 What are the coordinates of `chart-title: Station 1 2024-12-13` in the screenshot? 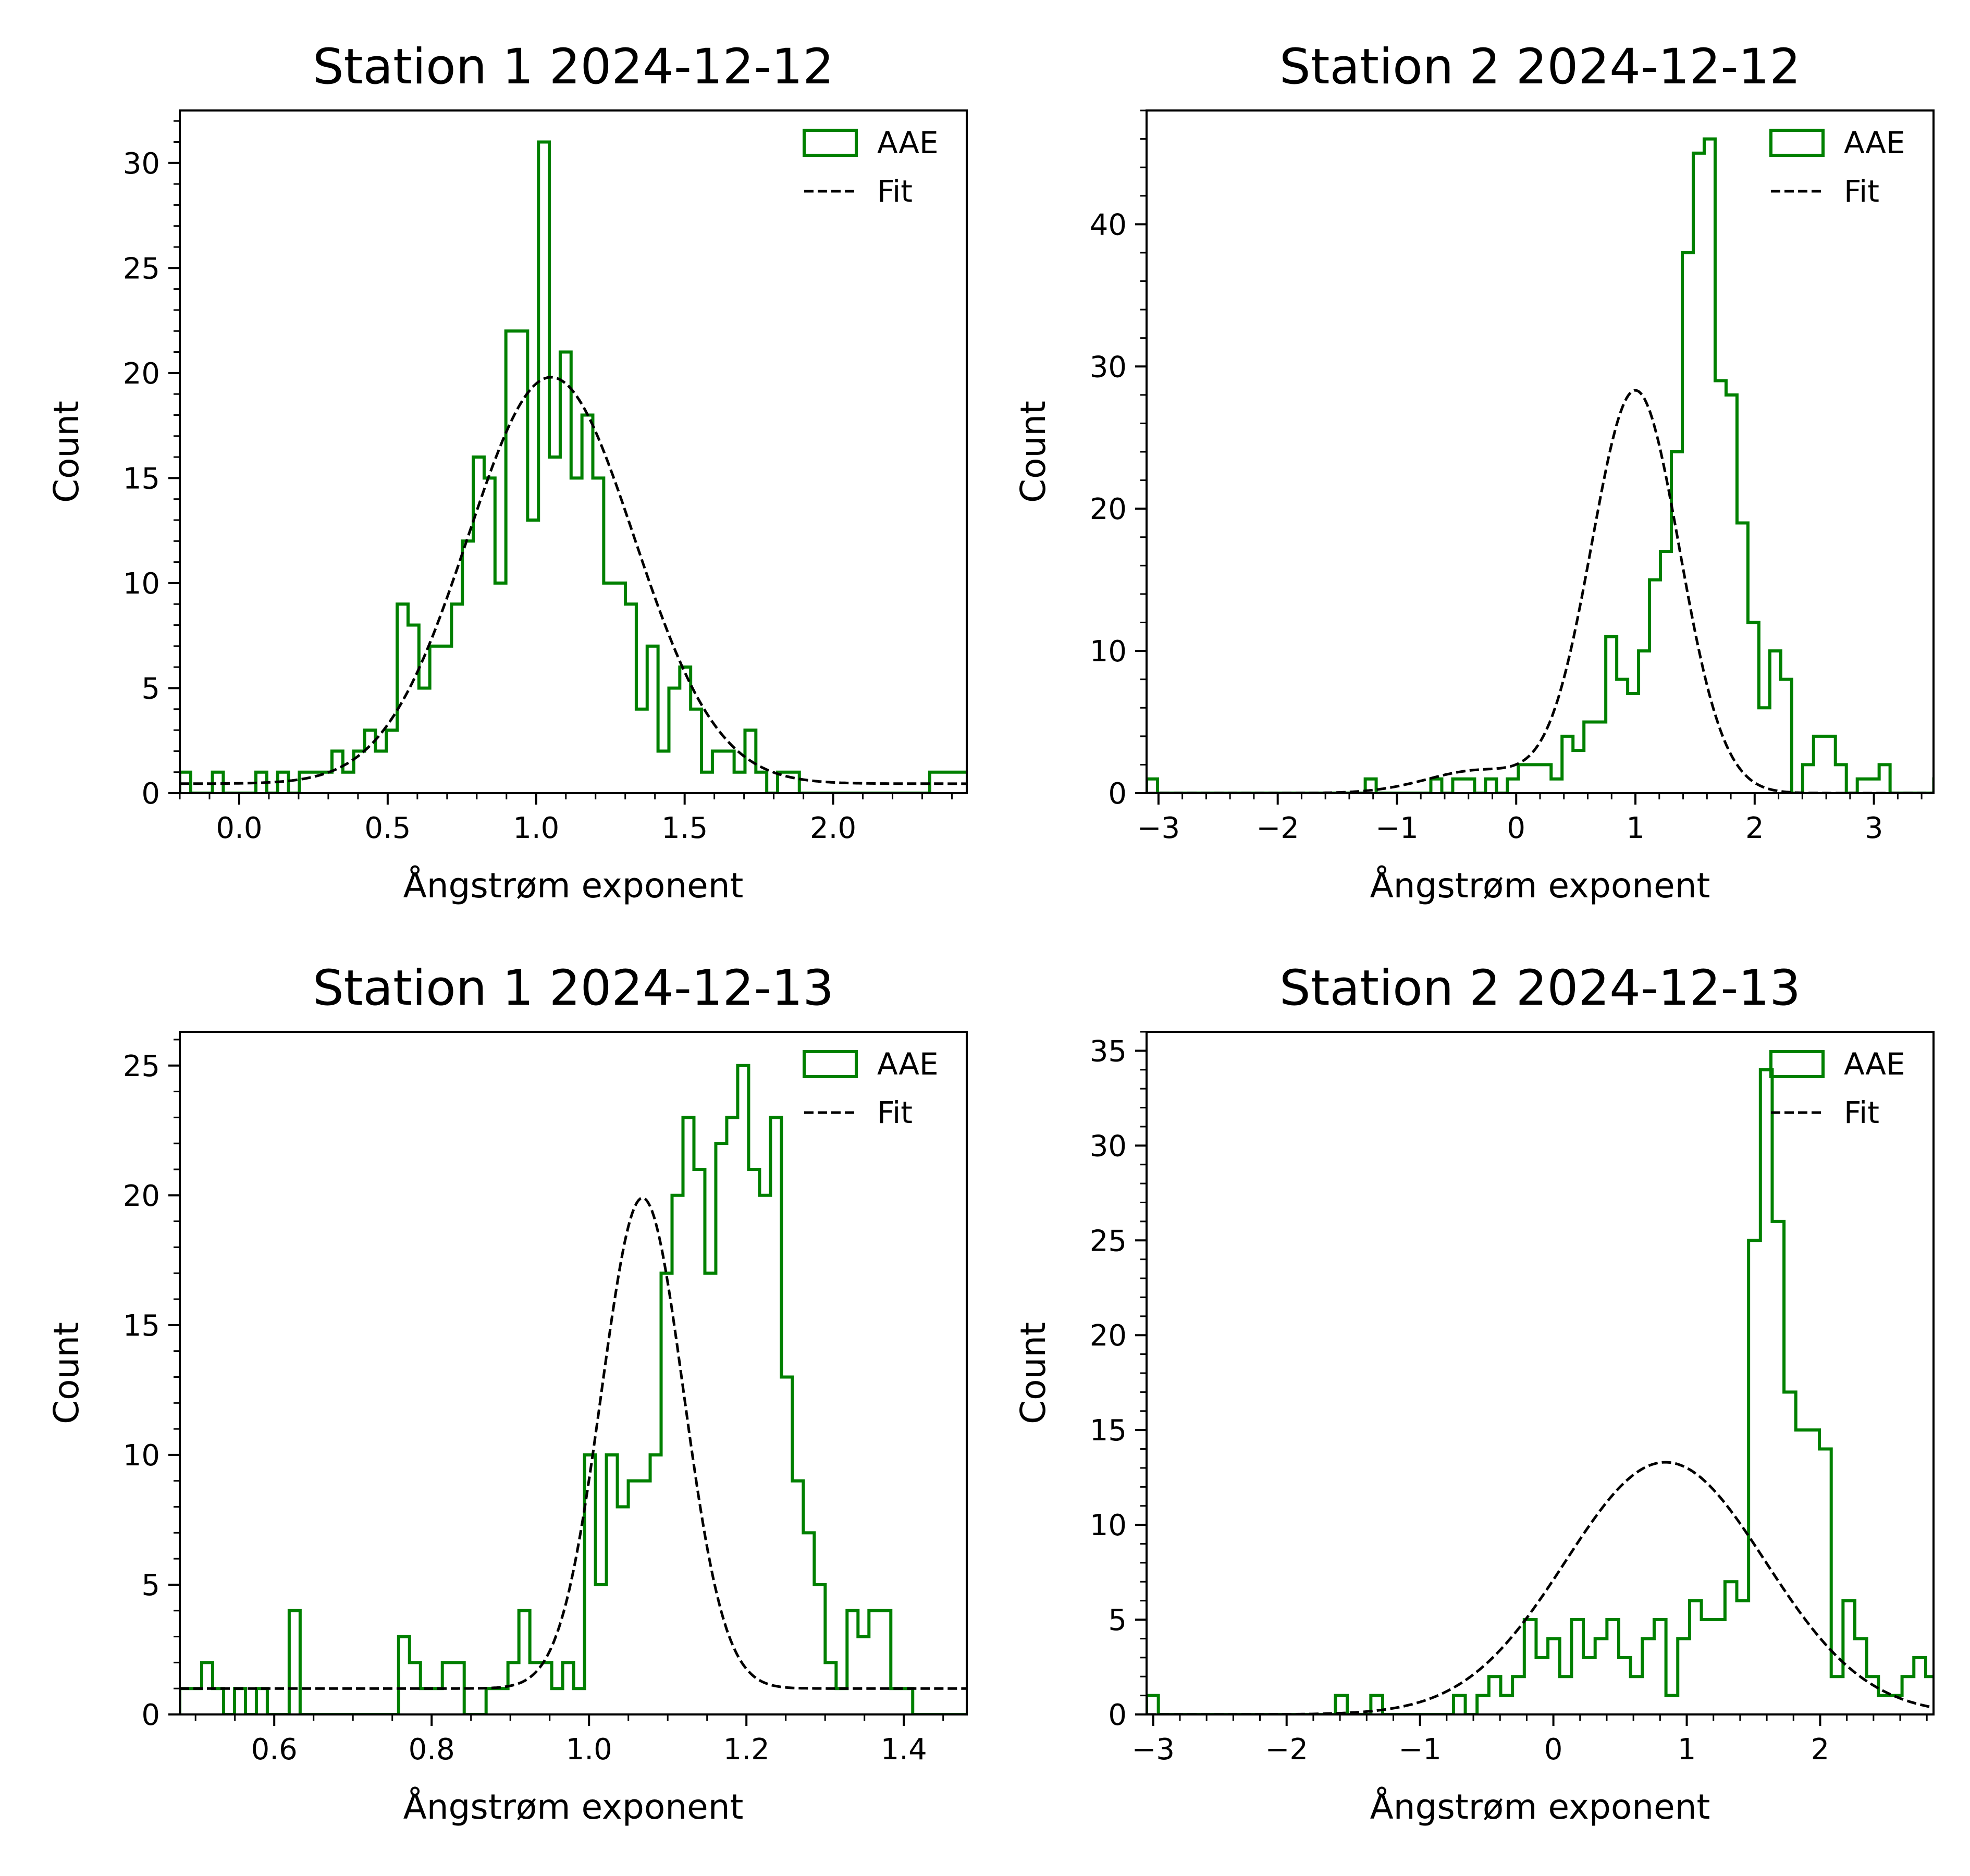 It's located at (573, 988).